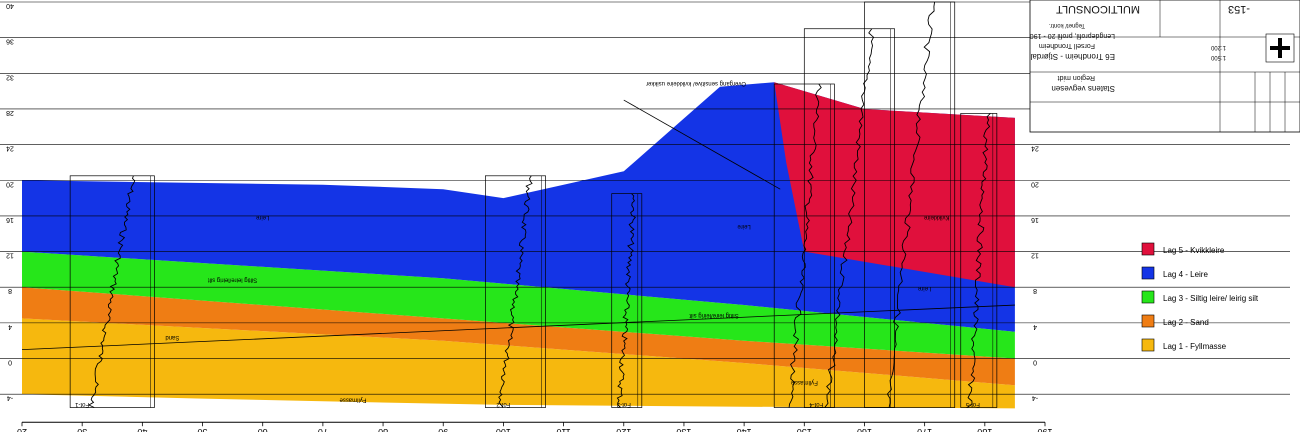  I want to click on station-label-130: 130, so click(683, 429).